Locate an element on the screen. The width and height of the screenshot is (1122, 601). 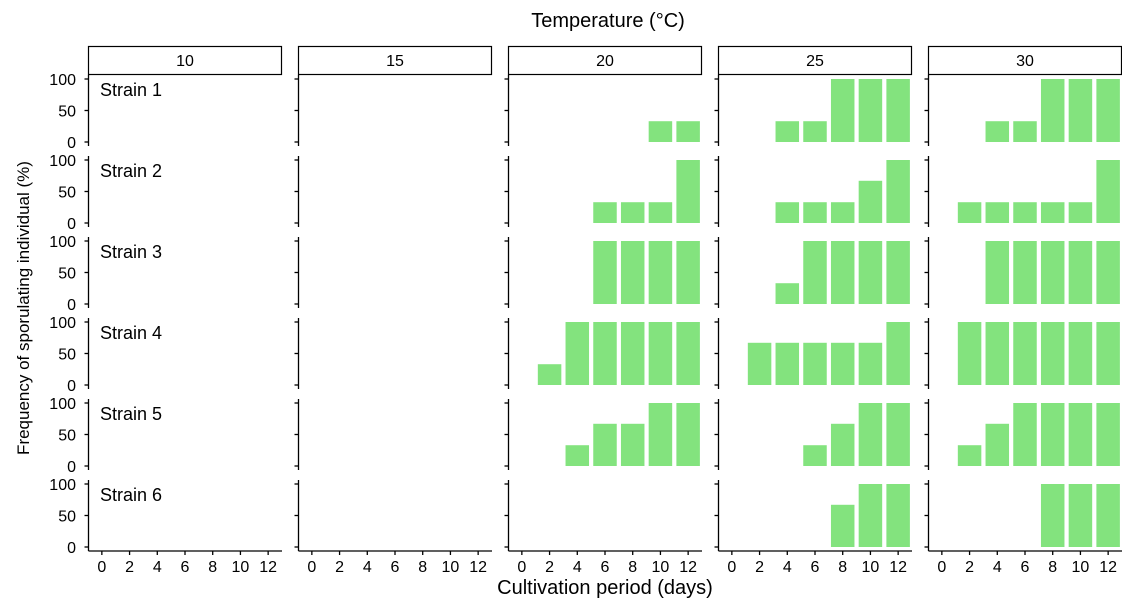
facet-label-30: 30 is located at coordinates (1025, 61).